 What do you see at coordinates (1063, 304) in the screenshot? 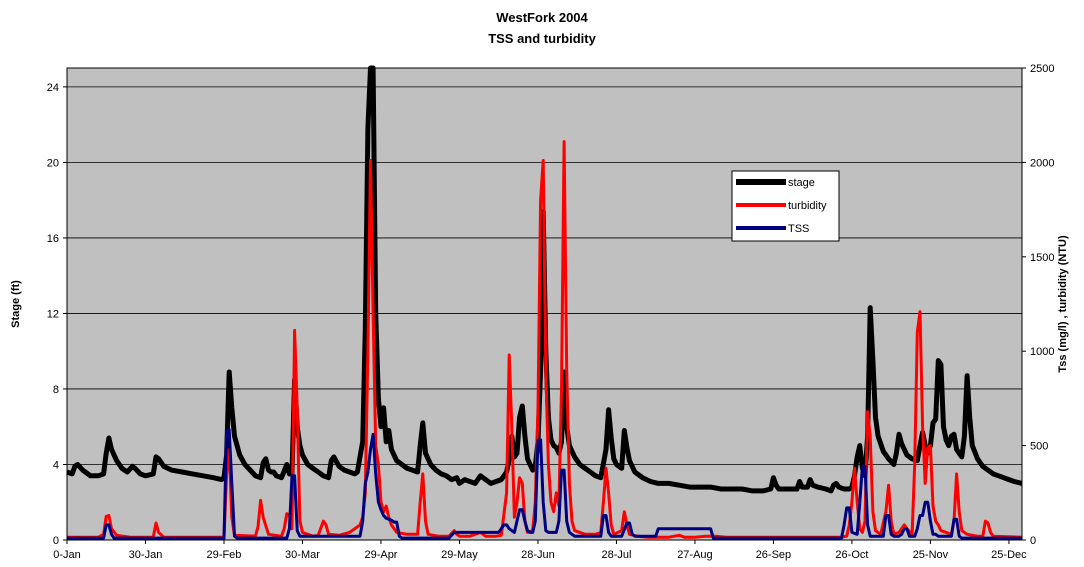
I see `right-axis-label: Tss (mg/l) , turbidity (NTU)` at bounding box center [1063, 304].